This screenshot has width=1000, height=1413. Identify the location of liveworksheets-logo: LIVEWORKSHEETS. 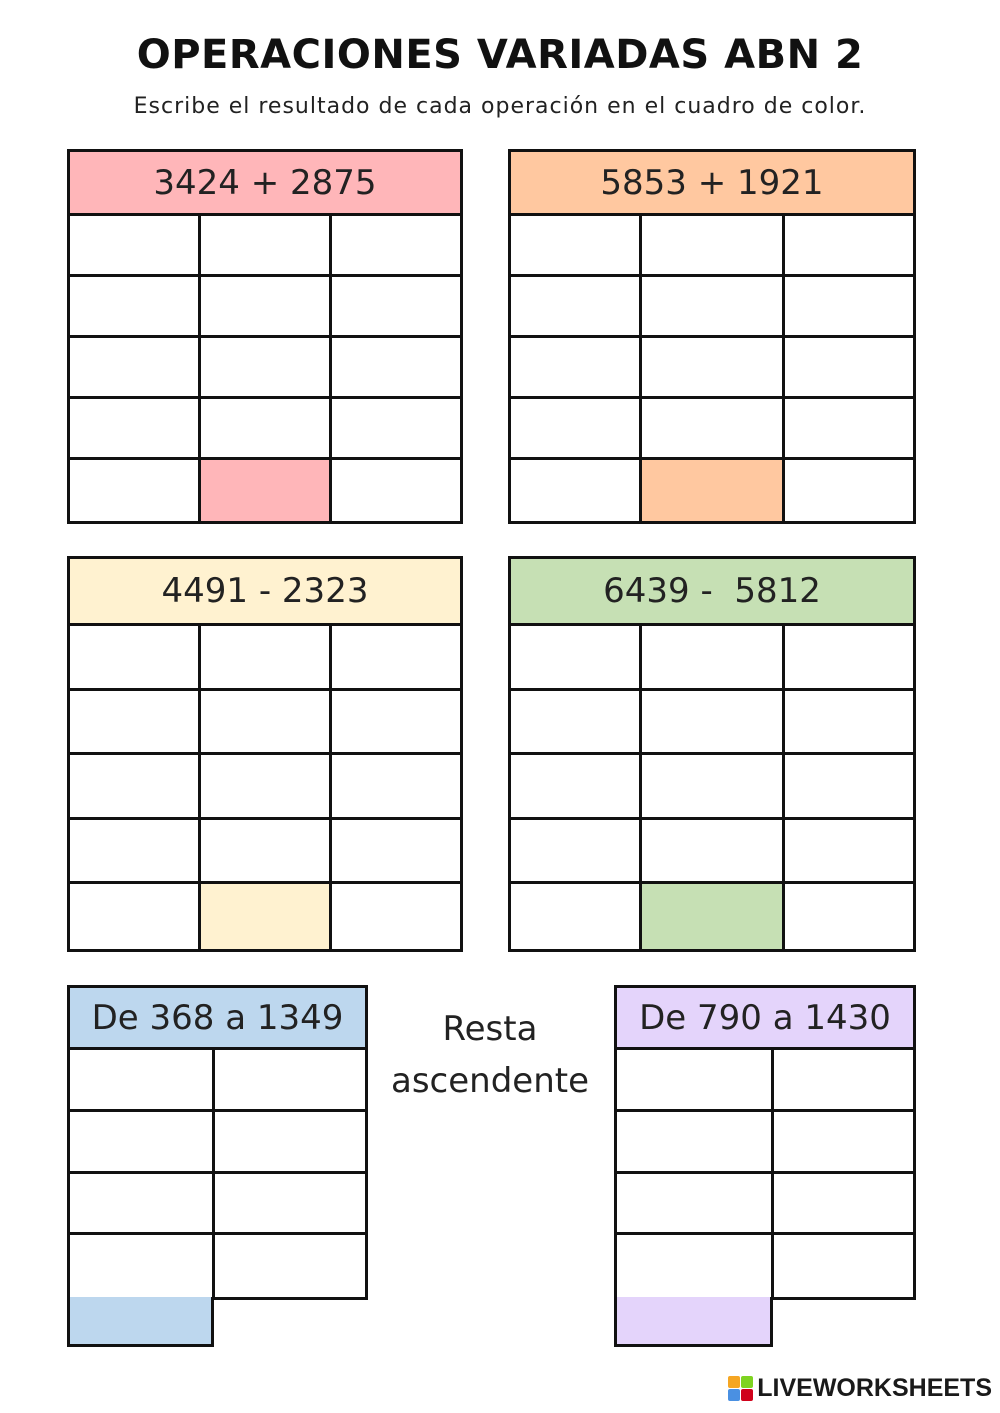
(860, 1388).